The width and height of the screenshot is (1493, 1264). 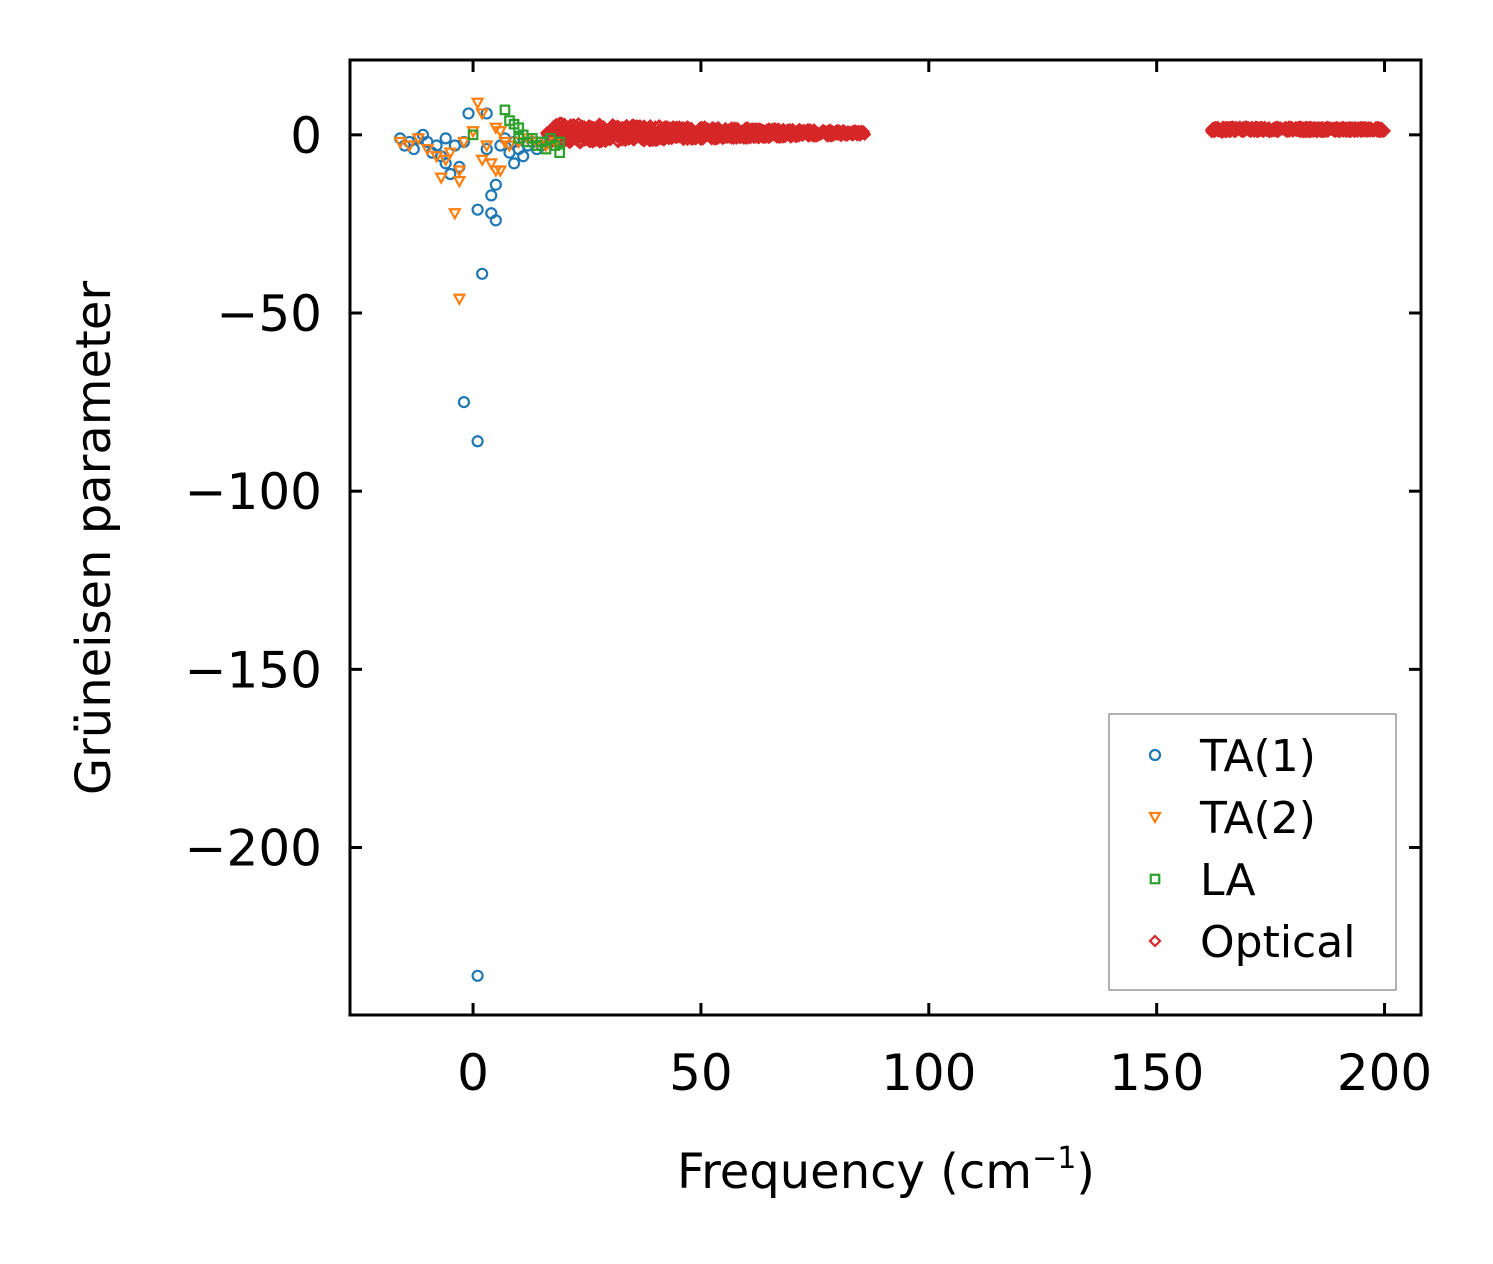 I want to click on x-tick-label: 0, so click(x=473, y=1073).